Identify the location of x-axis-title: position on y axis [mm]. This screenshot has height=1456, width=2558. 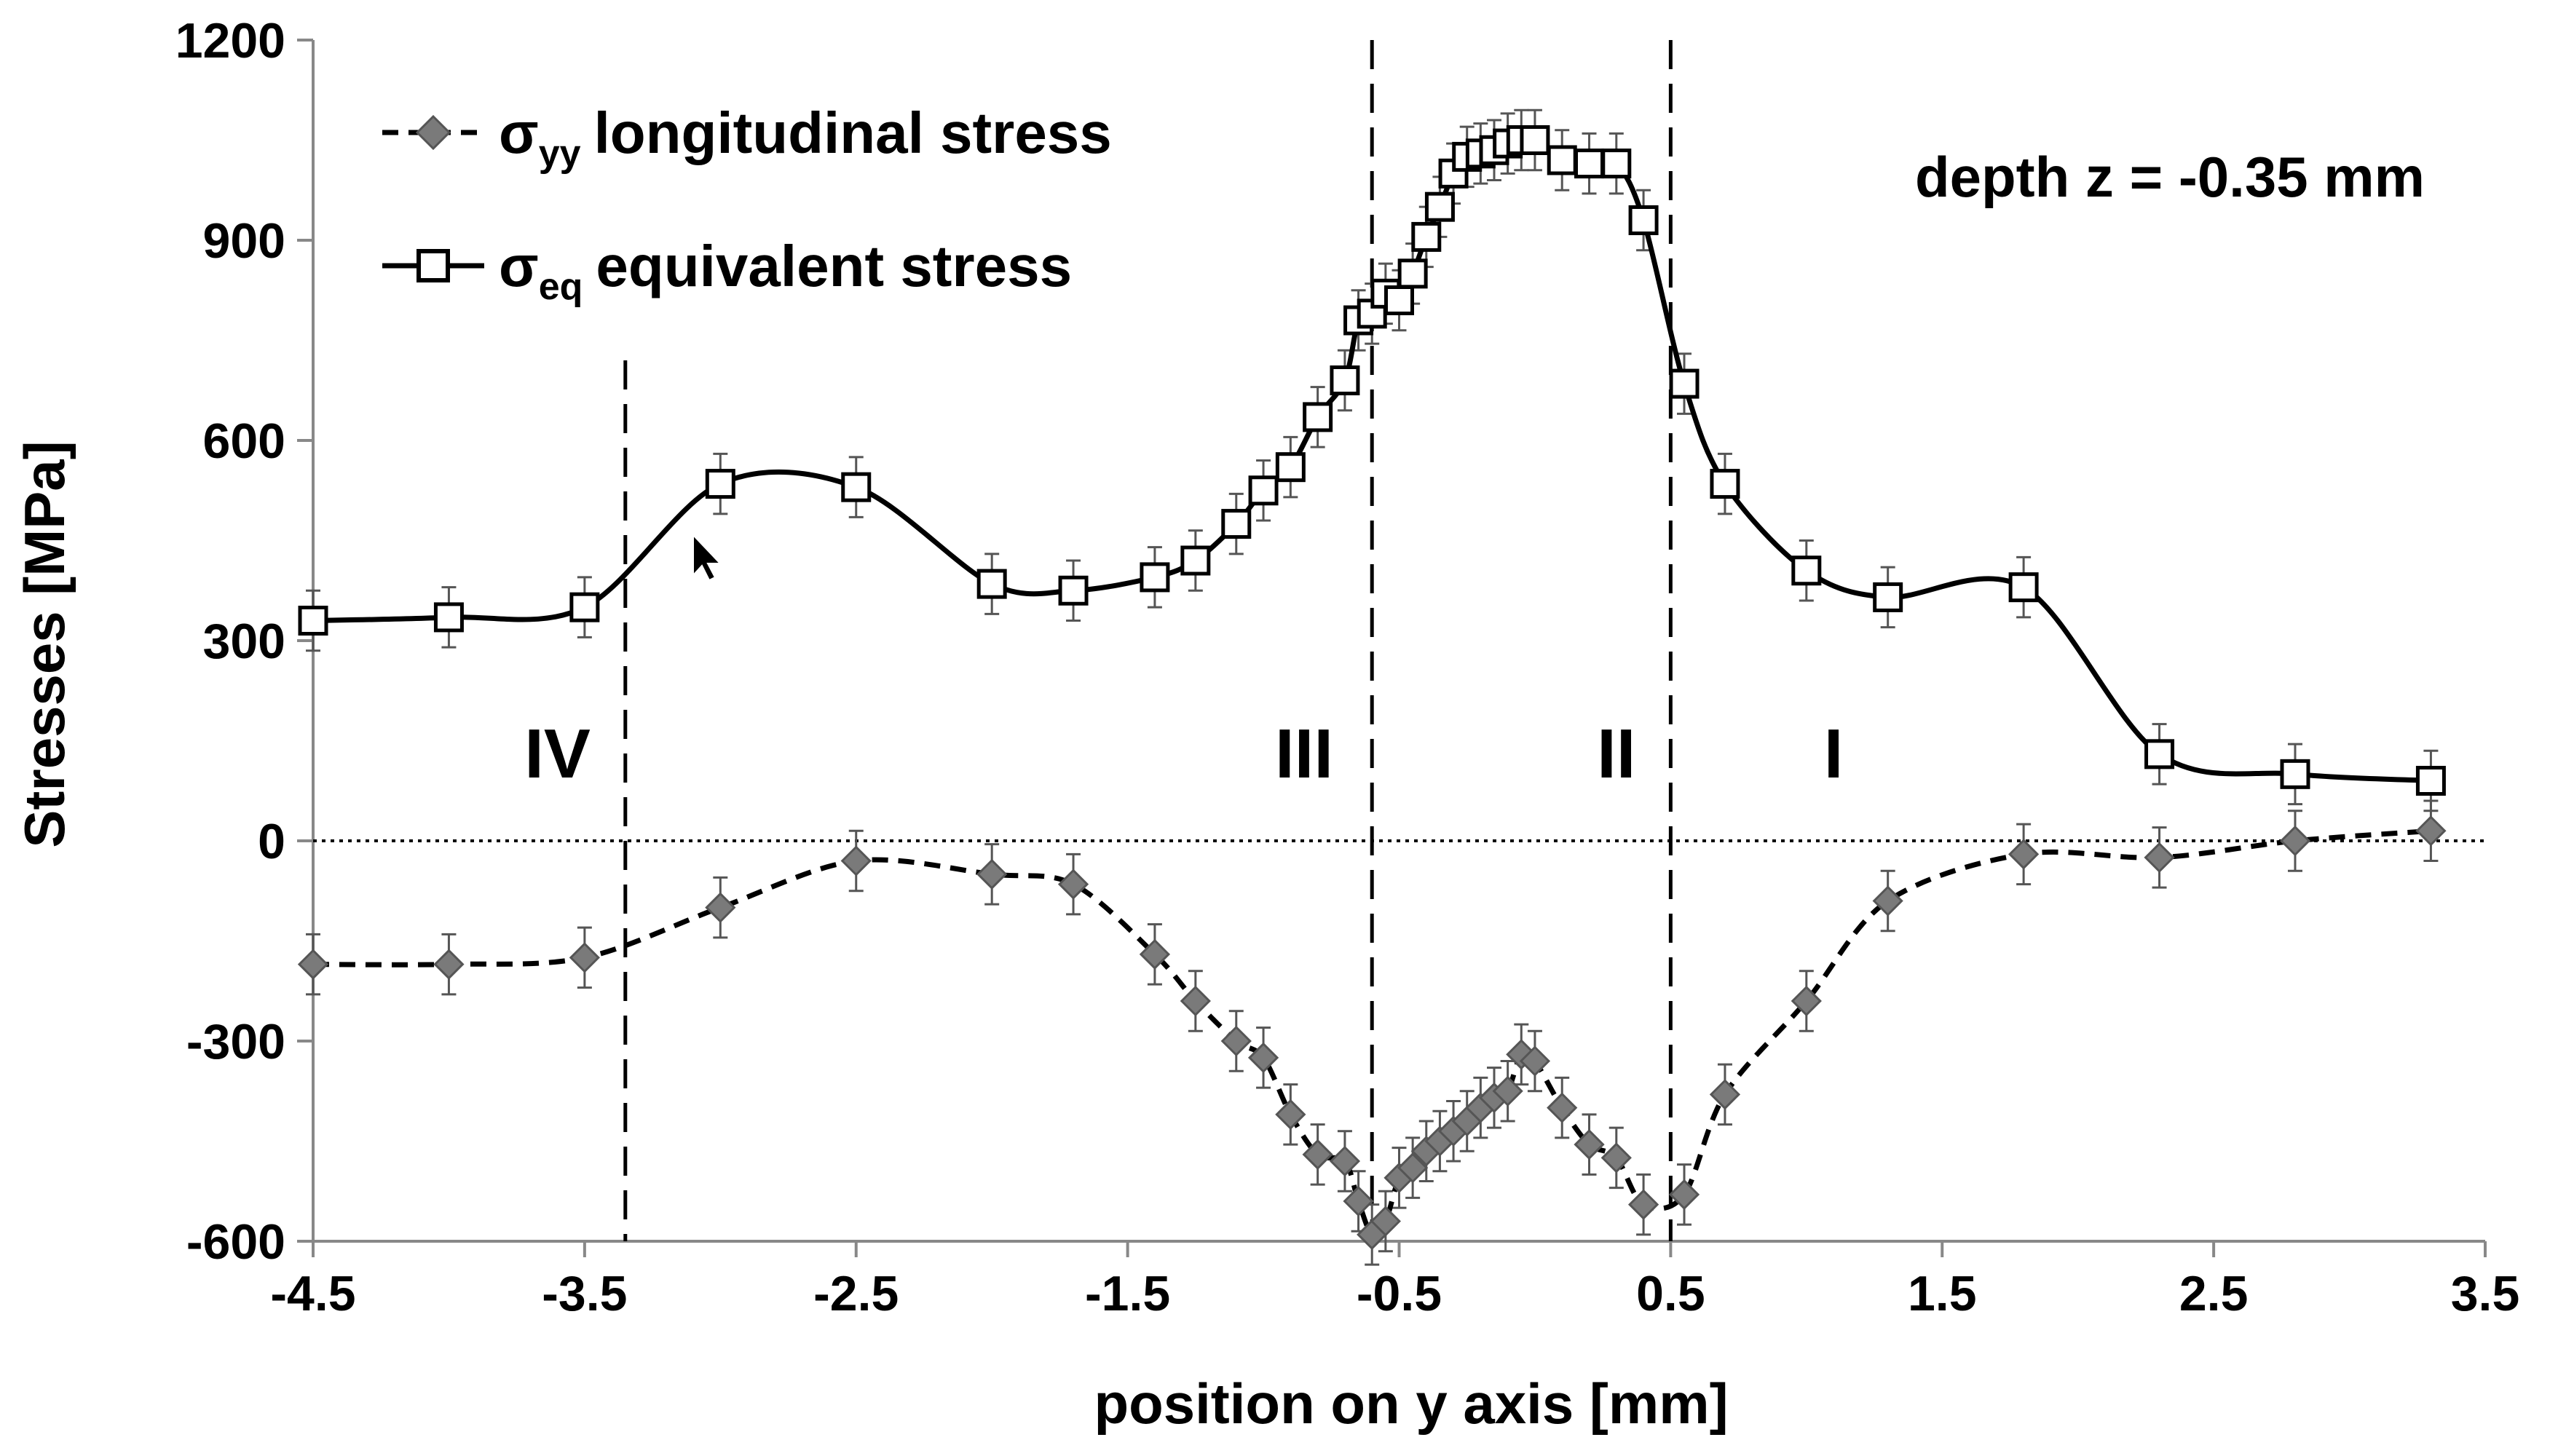
(1411, 1404).